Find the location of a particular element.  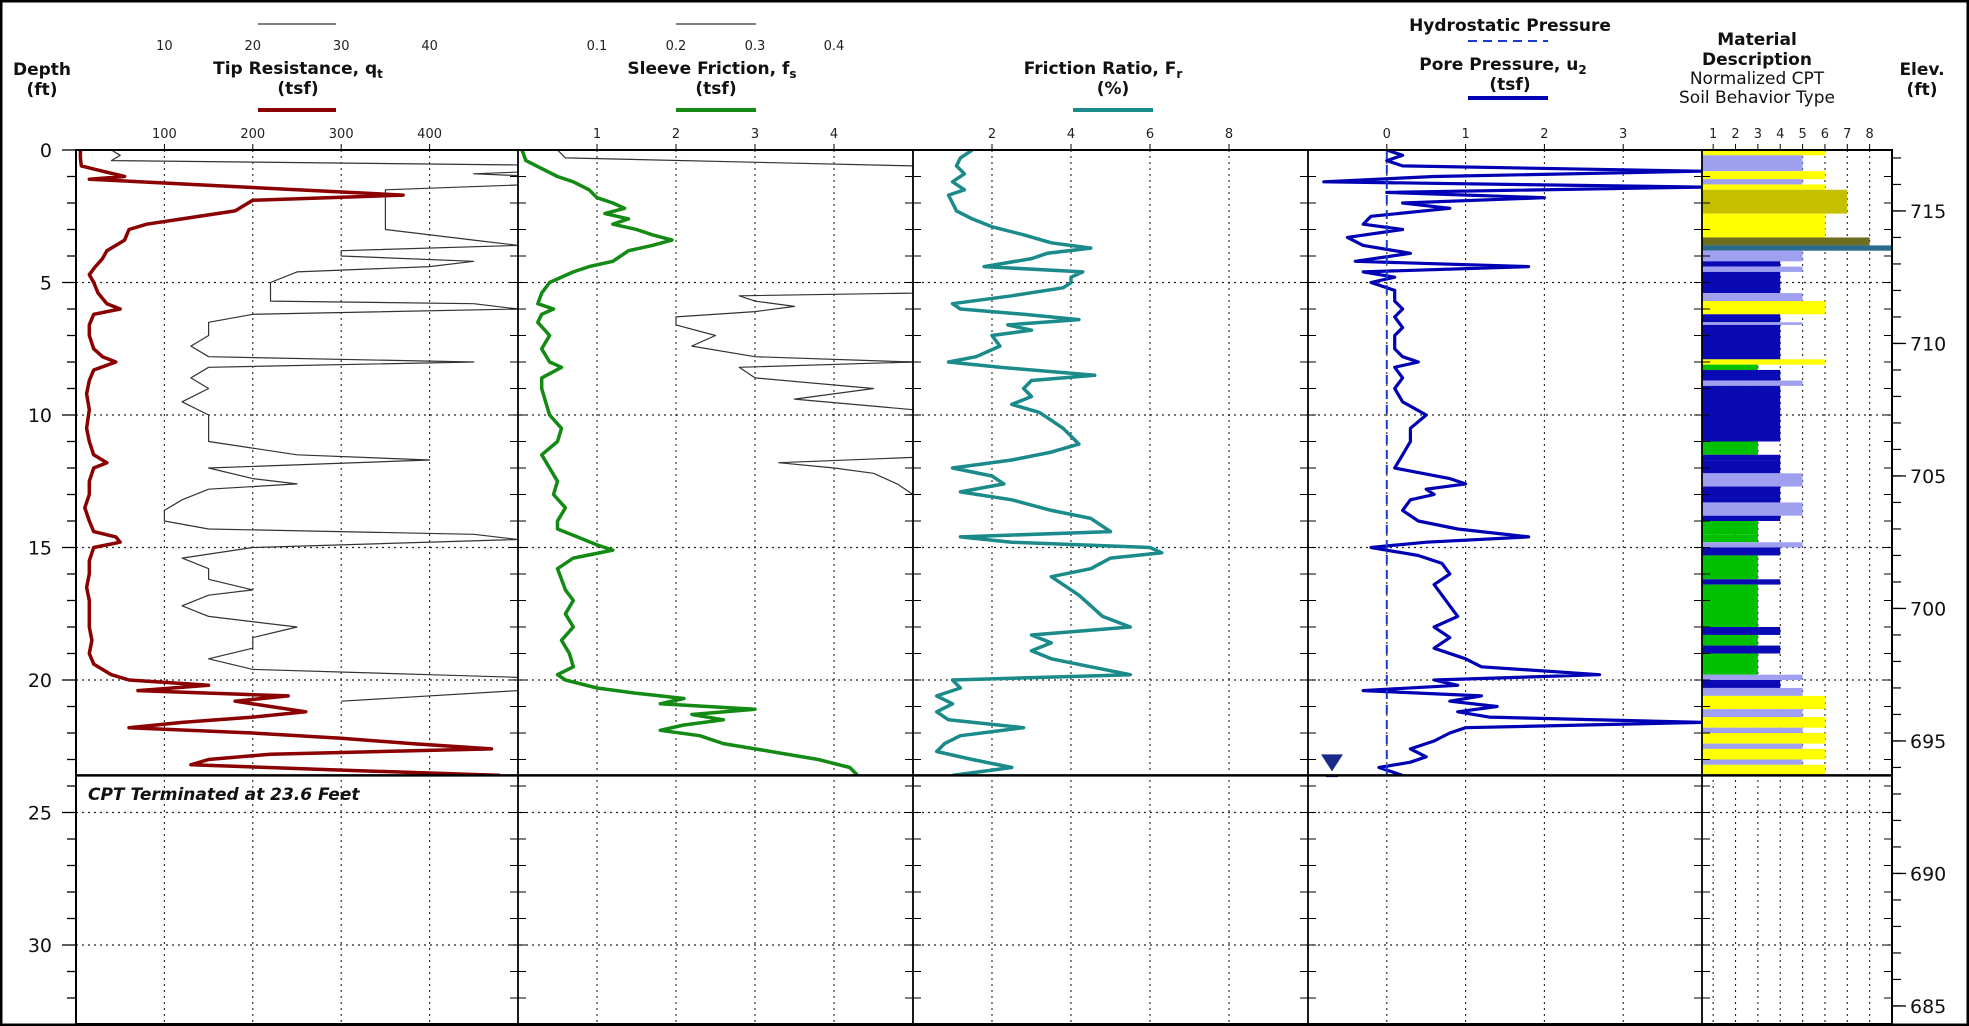

depth-tick-label: 20 is located at coordinates (40, 681).